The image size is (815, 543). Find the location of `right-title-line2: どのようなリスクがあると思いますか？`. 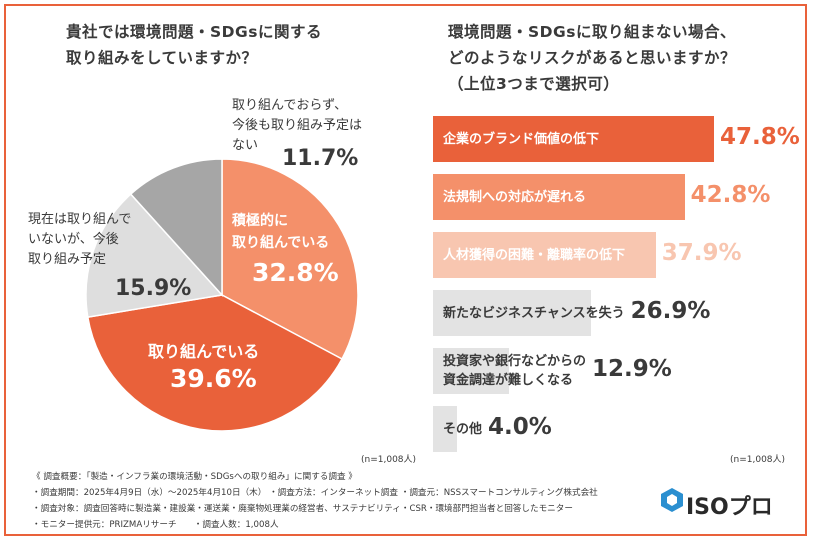

right-title-line2: どのようなリスクがあると思いますか？ is located at coordinates (592, 58).